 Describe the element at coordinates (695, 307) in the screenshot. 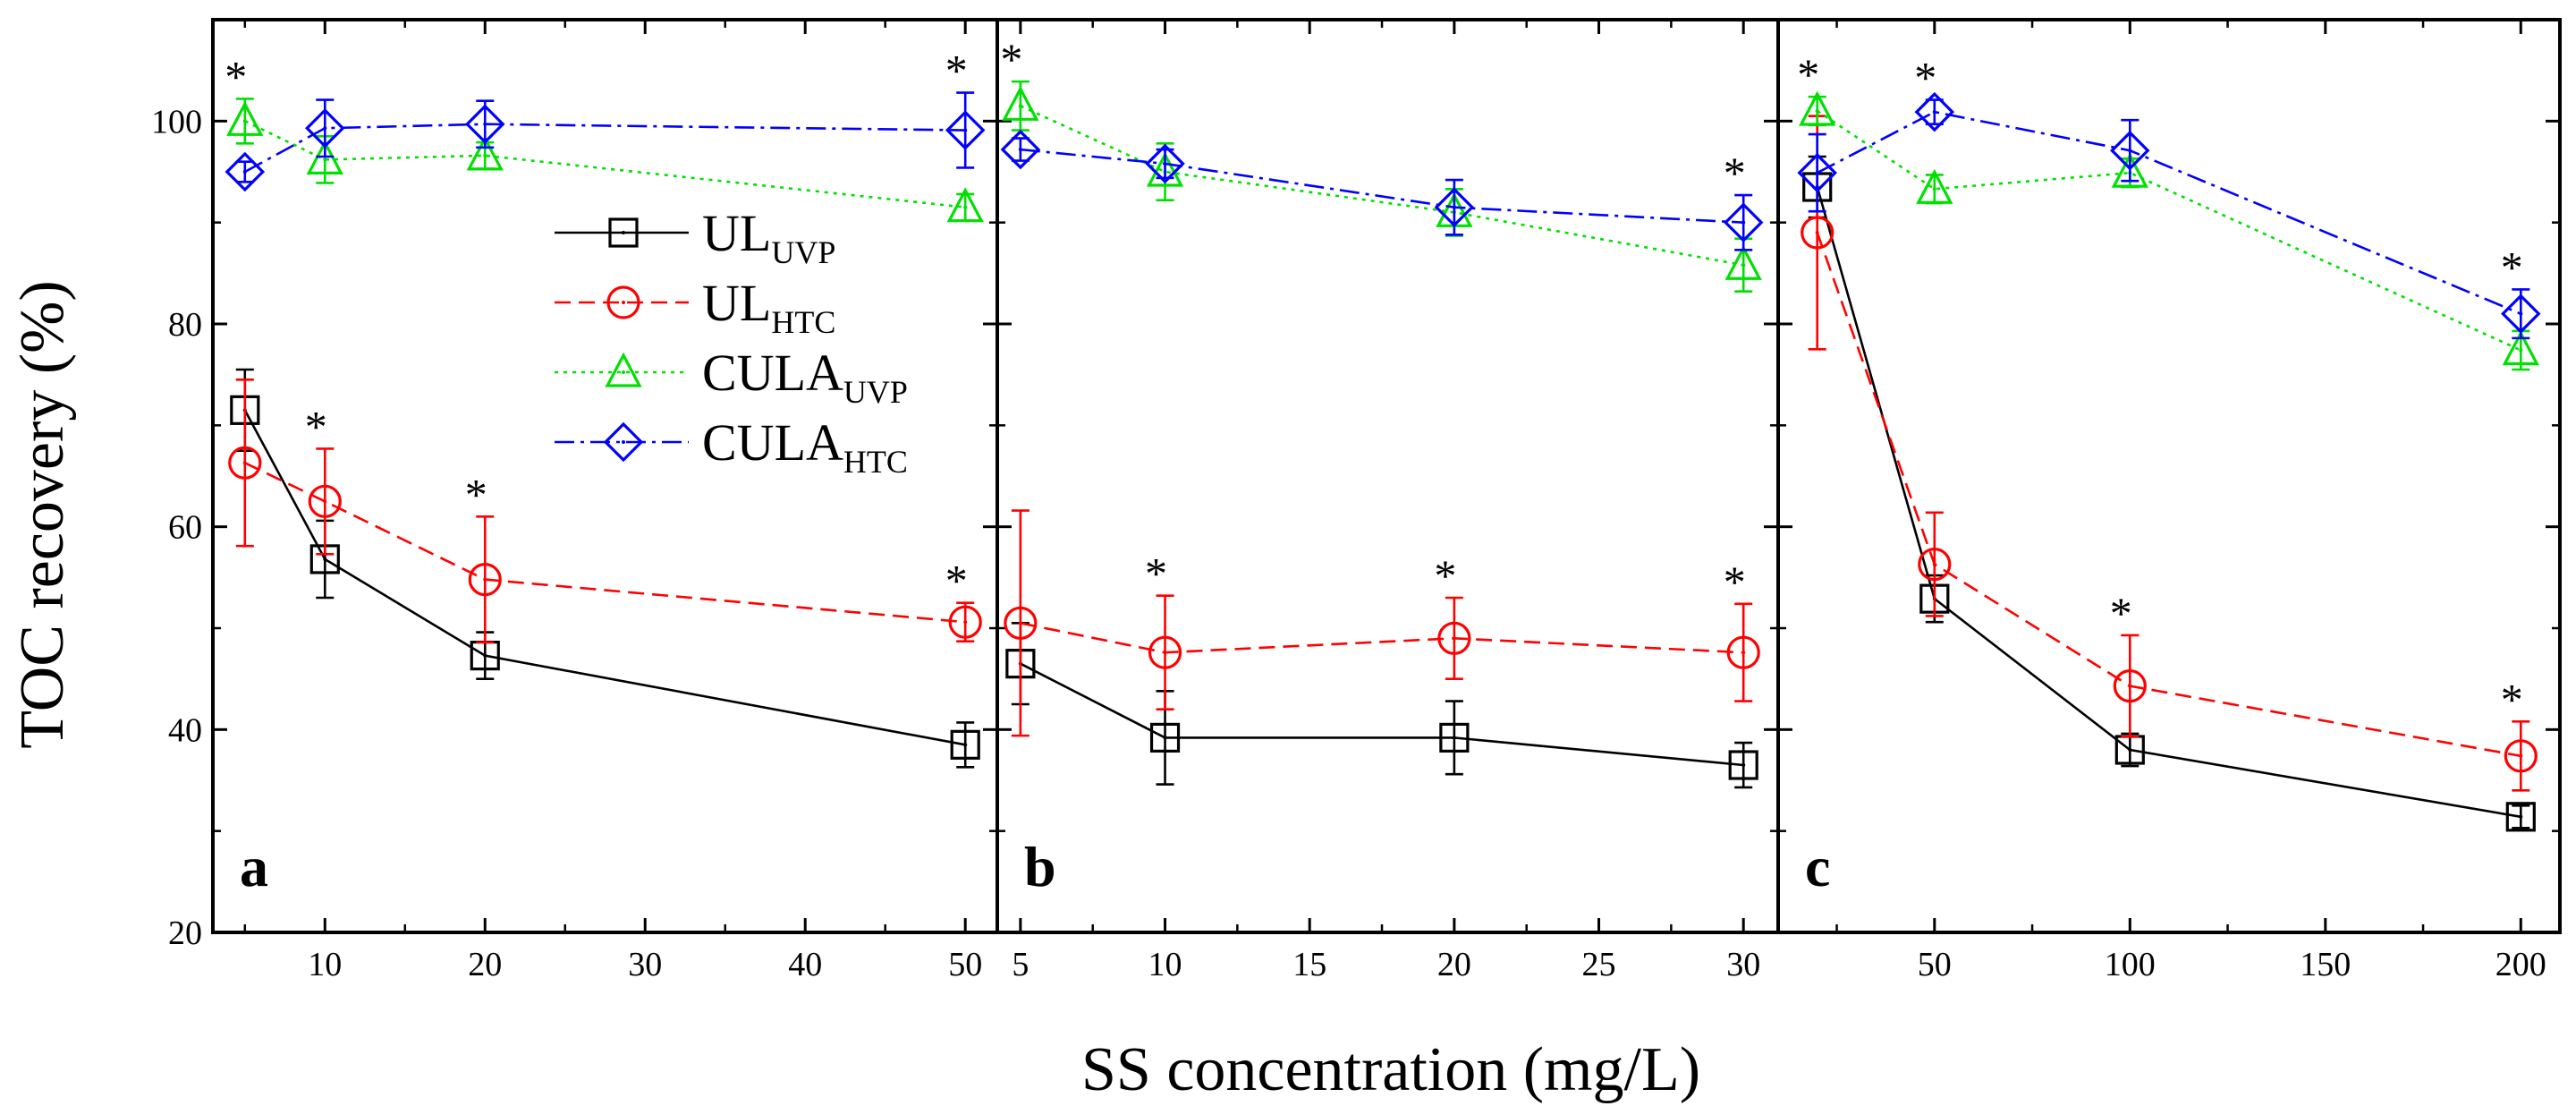

I see `legend-entry-ul-htc: ULHTC` at that location.